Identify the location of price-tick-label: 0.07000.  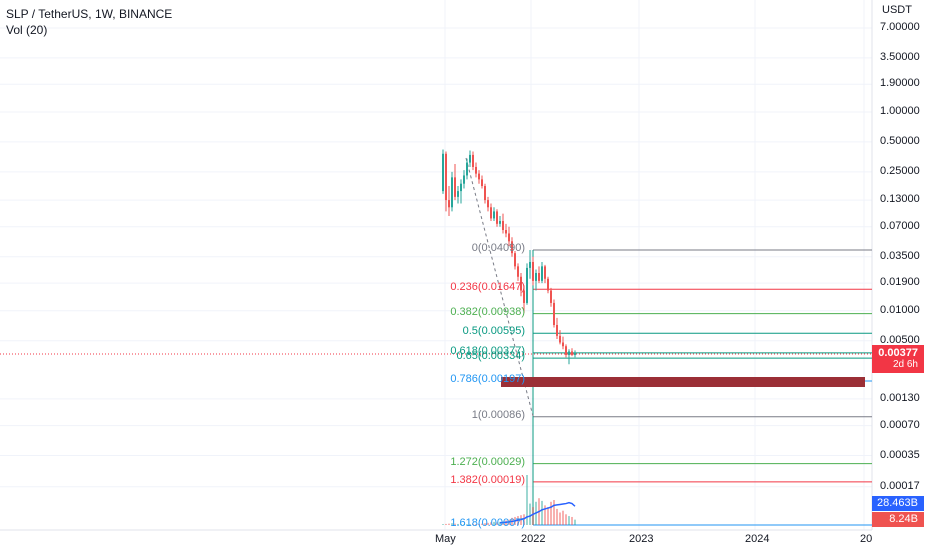
(900, 225).